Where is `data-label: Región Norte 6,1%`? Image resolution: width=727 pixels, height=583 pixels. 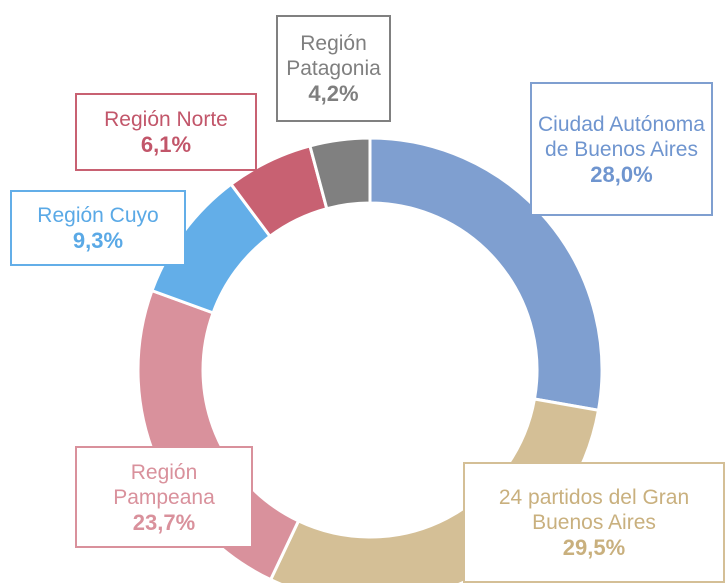
data-label: Región Norte 6,1% is located at coordinates (166, 132).